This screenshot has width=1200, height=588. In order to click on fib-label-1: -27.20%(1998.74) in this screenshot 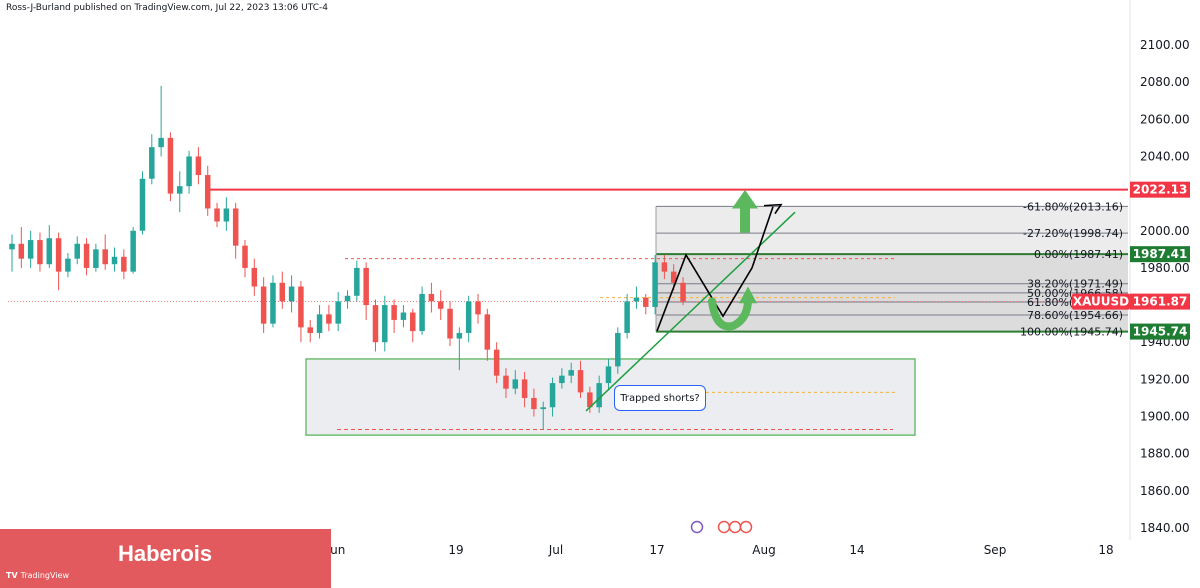, I will do `click(1073, 233)`.